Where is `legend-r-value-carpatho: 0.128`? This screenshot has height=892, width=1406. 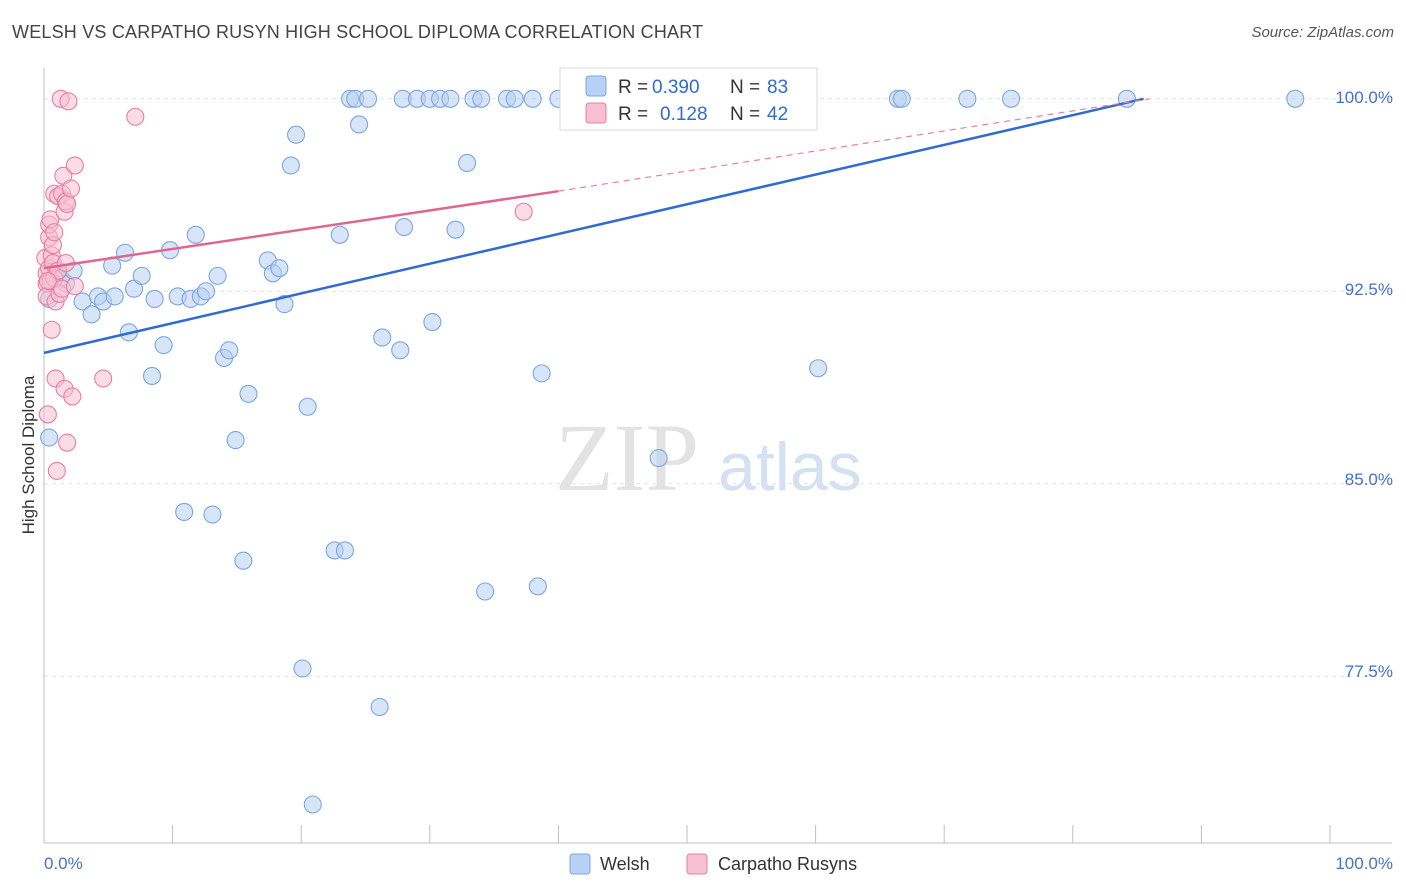
legend-r-value-carpatho: 0.128 is located at coordinates (684, 114).